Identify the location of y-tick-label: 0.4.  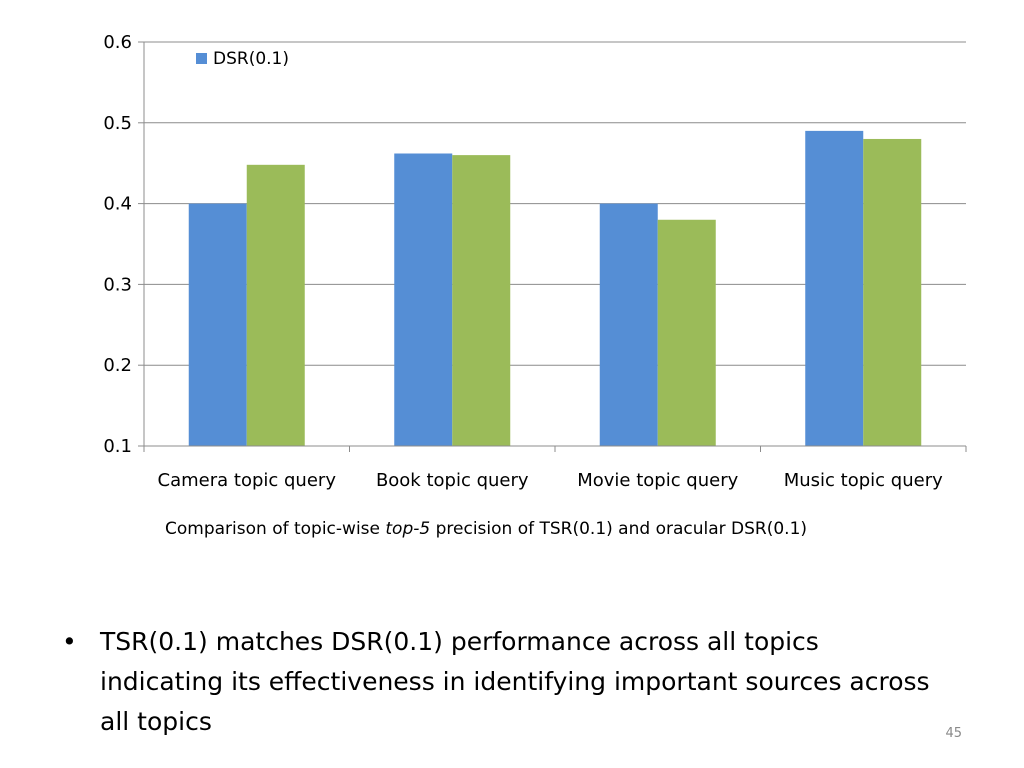
(117, 204).